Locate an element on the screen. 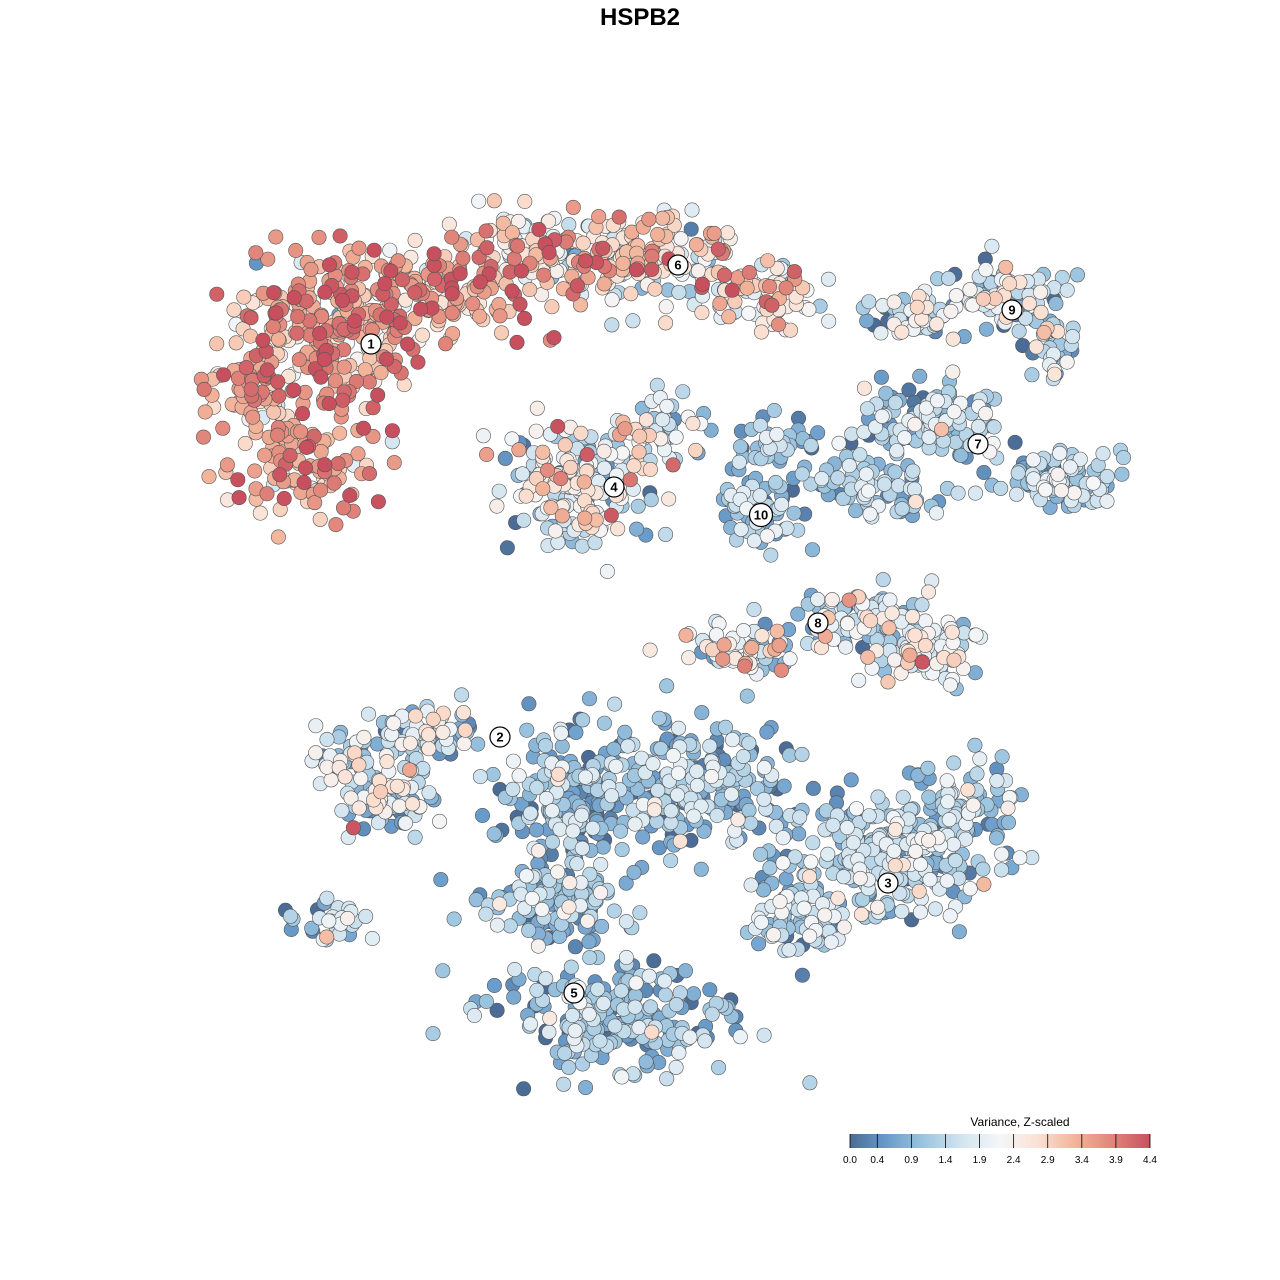  cluster-label-9: 9 is located at coordinates (1012, 310).